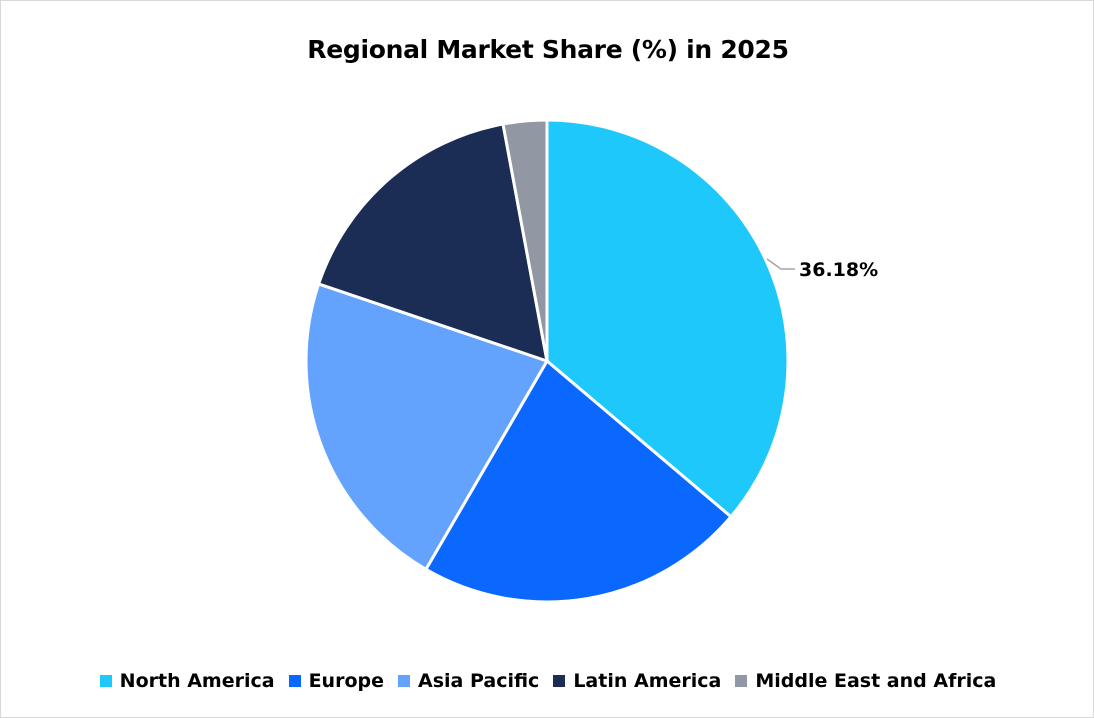 The width and height of the screenshot is (1094, 718). I want to click on pie-slice-north-america, so click(667, 318).